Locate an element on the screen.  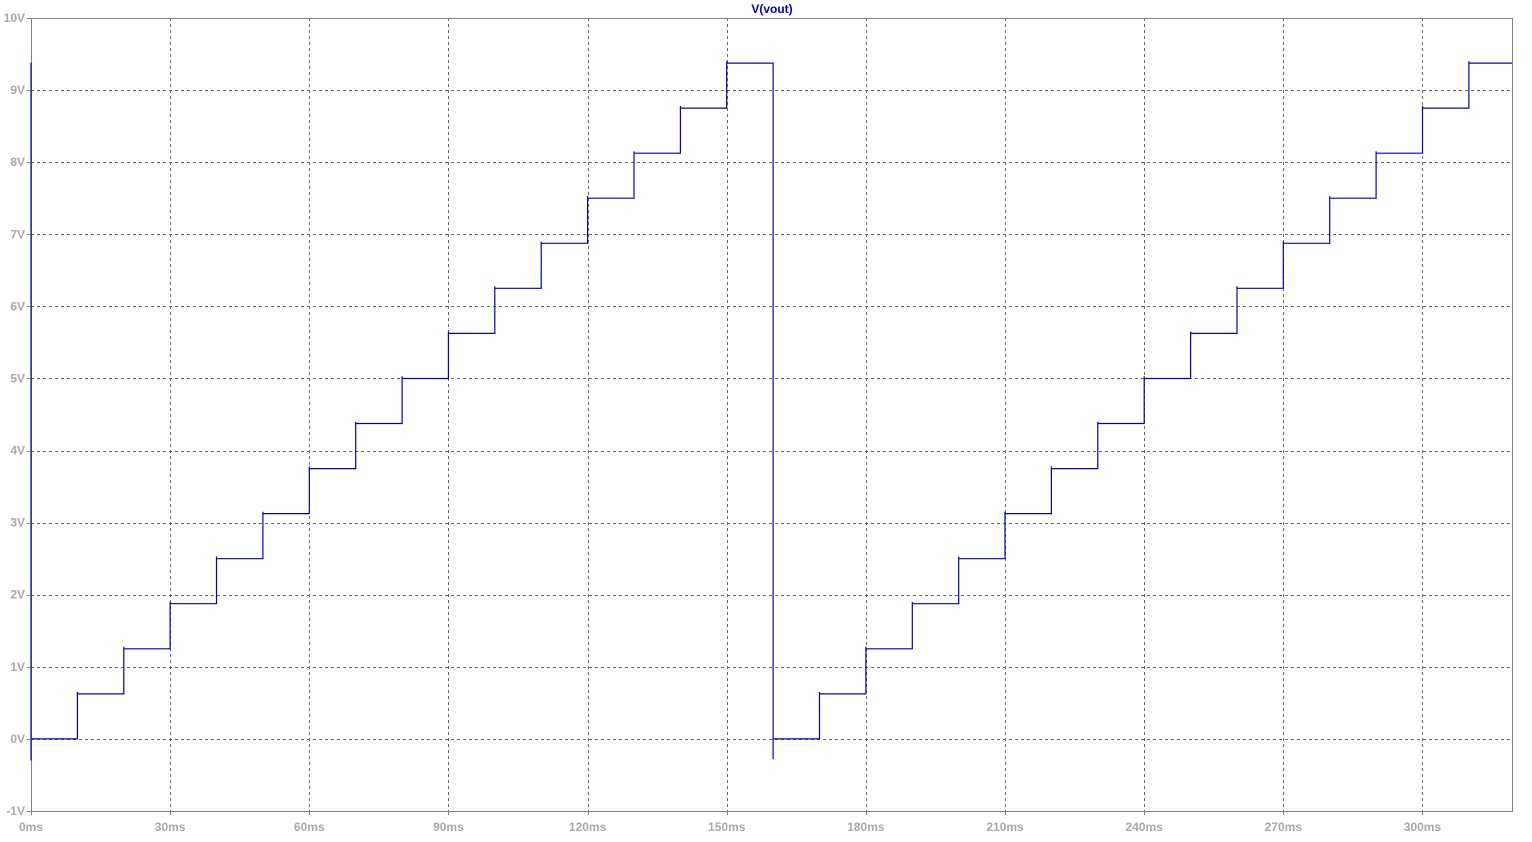
y-tick-label: 3V is located at coordinates (17, 523).